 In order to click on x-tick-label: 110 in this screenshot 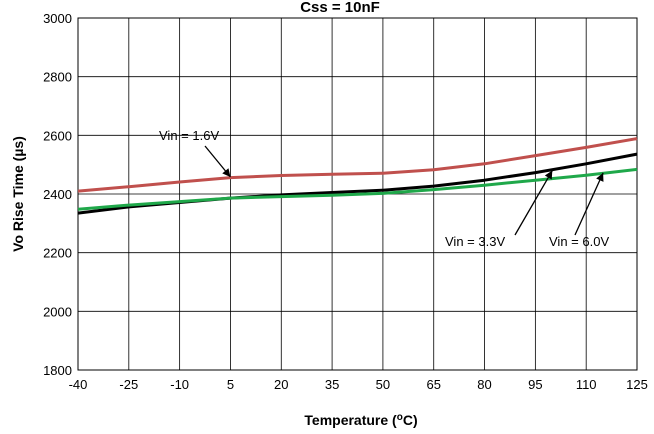, I will do `click(586, 384)`.